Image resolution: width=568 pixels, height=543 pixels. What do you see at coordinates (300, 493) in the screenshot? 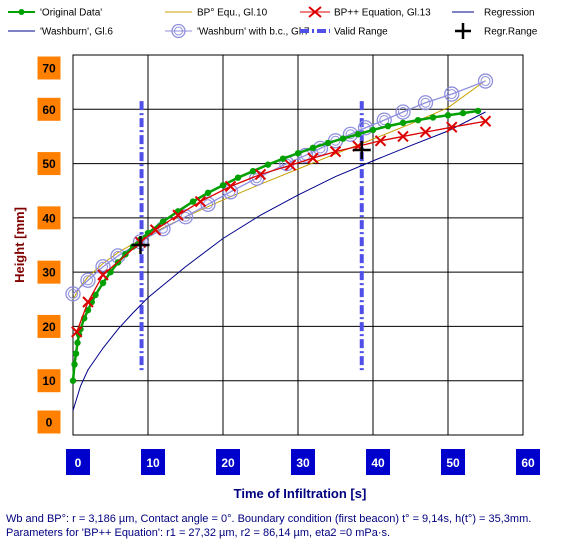
I see `x-axis-title: Time of Infiltration [s]` at bounding box center [300, 493].